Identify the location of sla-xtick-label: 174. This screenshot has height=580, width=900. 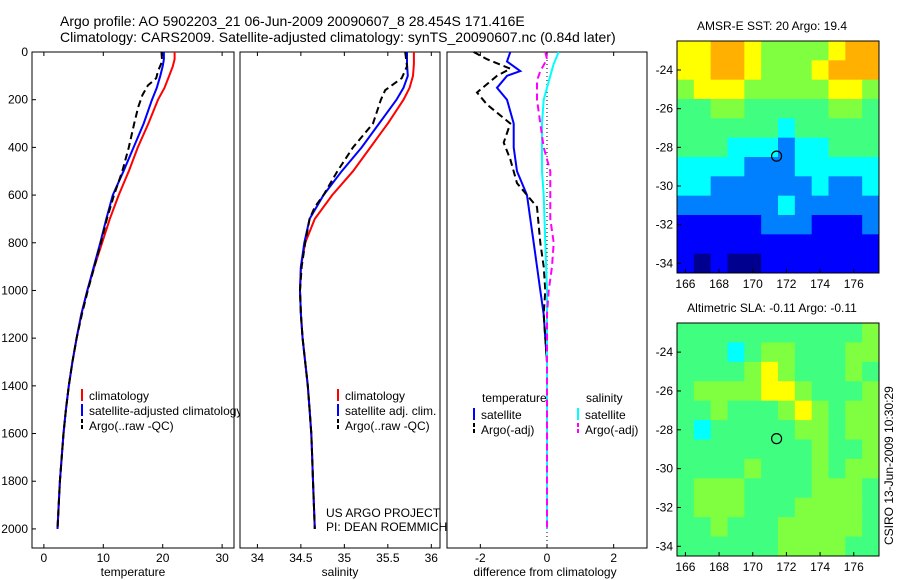
(820, 567).